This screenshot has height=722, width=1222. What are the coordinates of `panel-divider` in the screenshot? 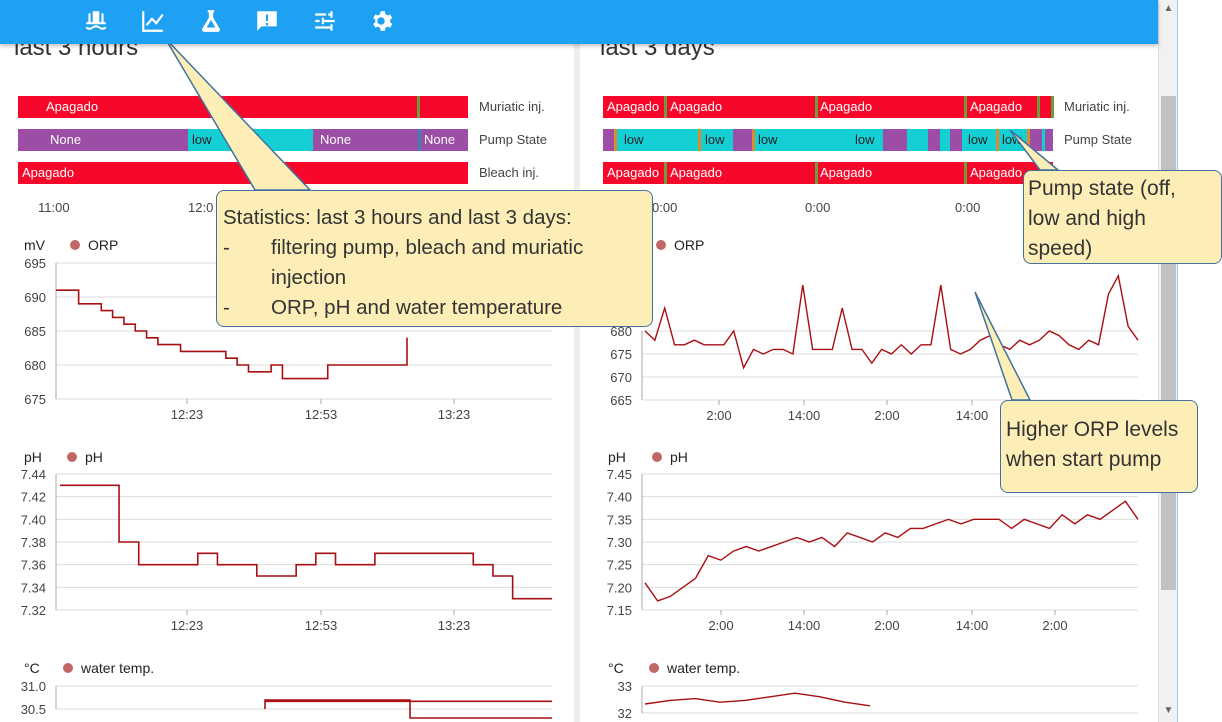 It's located at (577, 383).